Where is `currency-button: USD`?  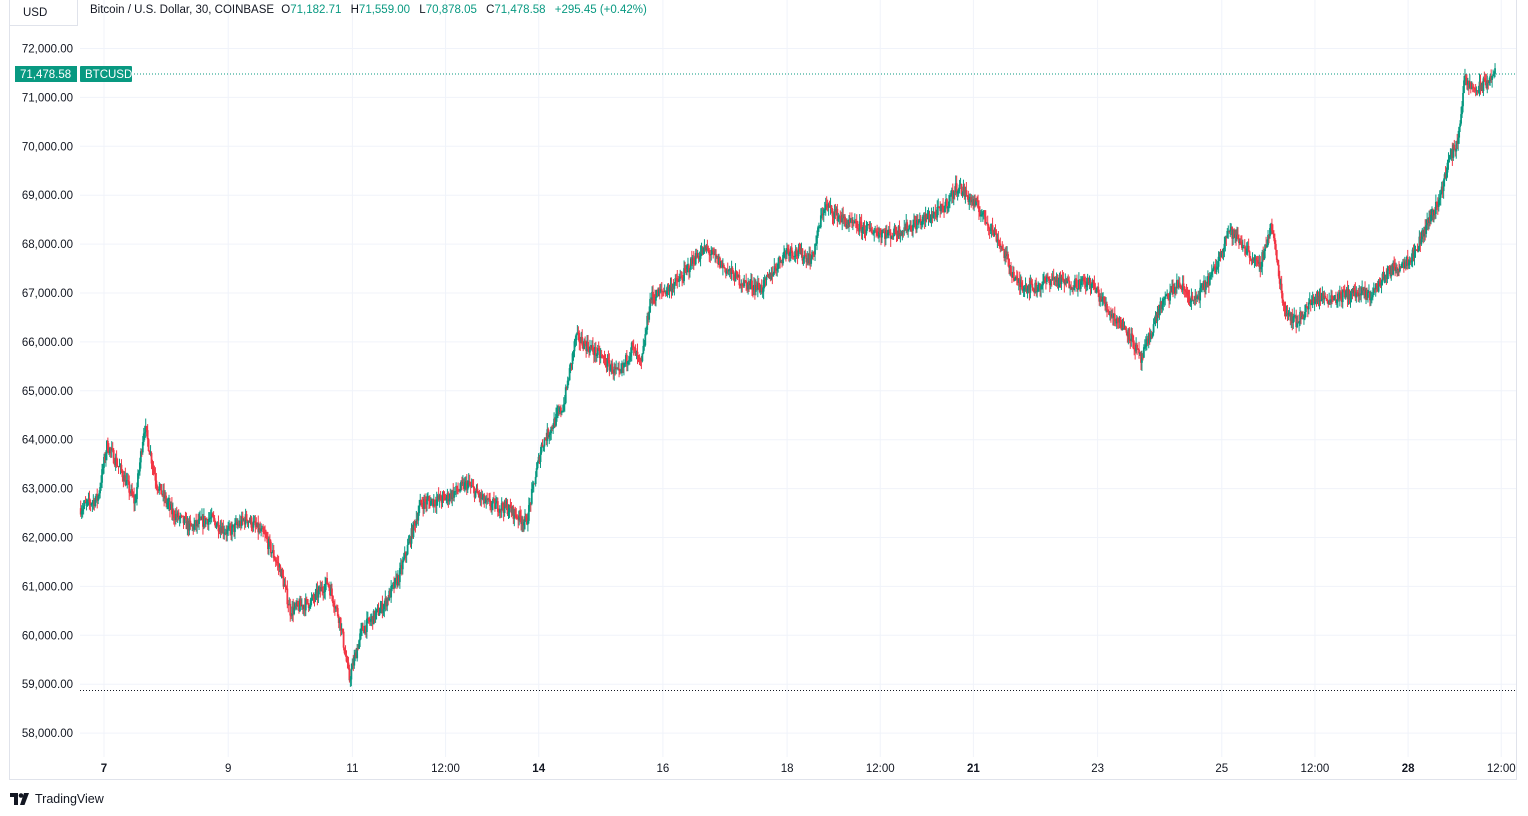 currency-button: USD is located at coordinates (44, 13).